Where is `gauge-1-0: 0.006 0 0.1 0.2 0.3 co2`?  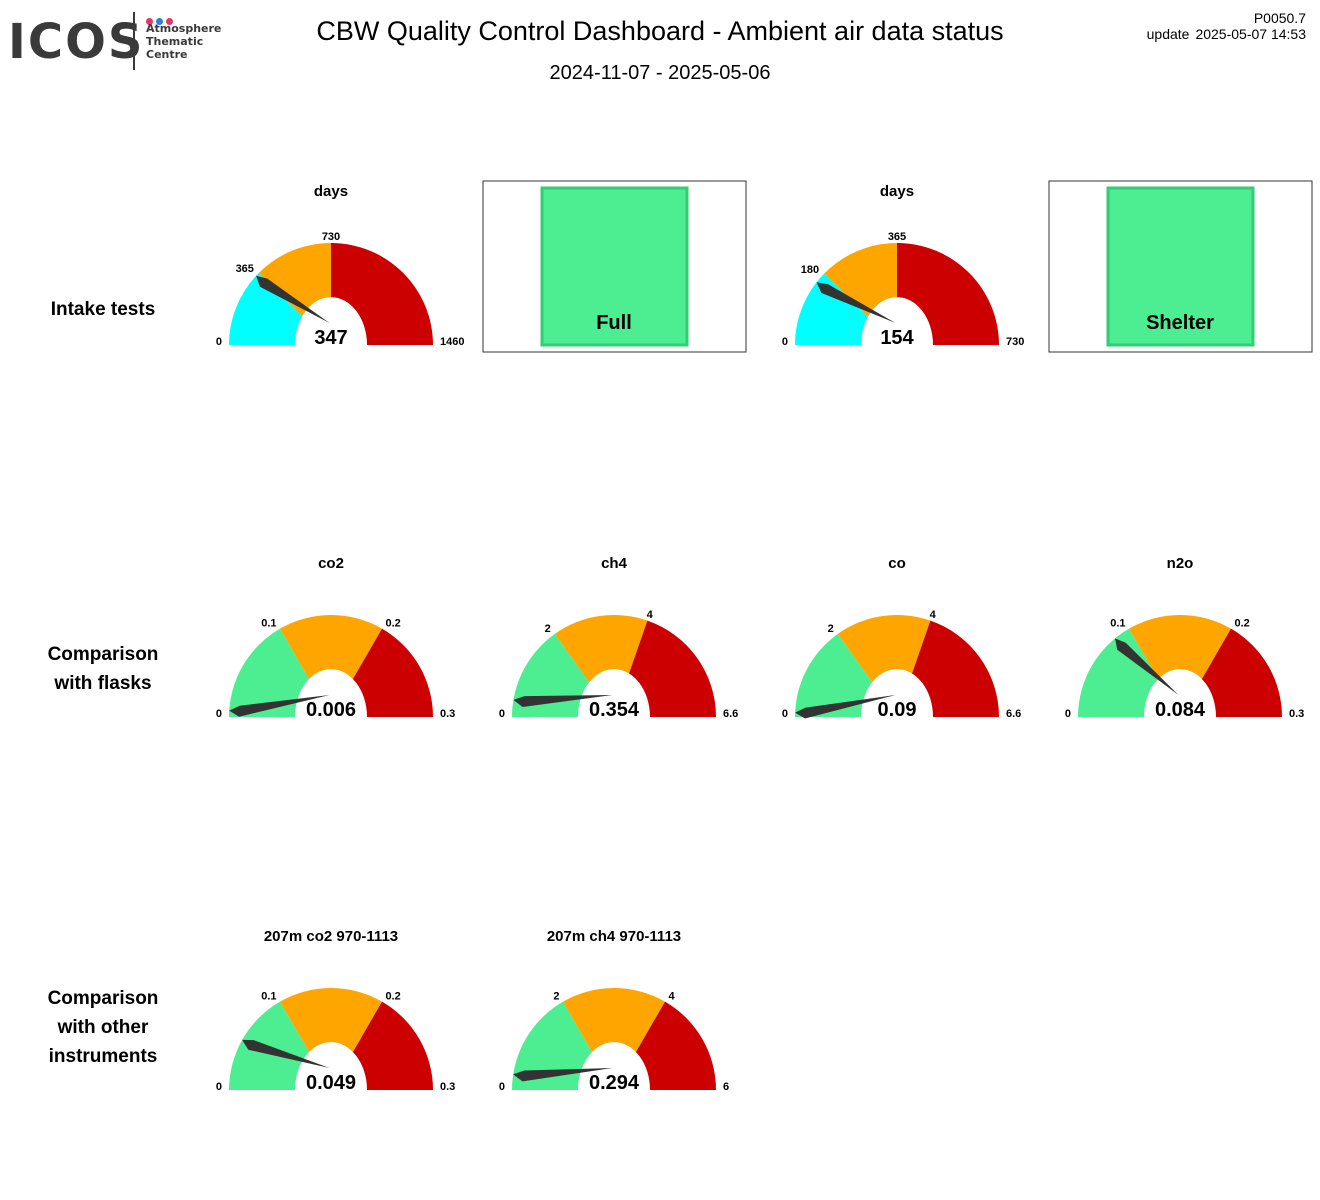 gauge-1-0: 0.006 0 0.1 0.2 0.3 co2 is located at coordinates (335, 660).